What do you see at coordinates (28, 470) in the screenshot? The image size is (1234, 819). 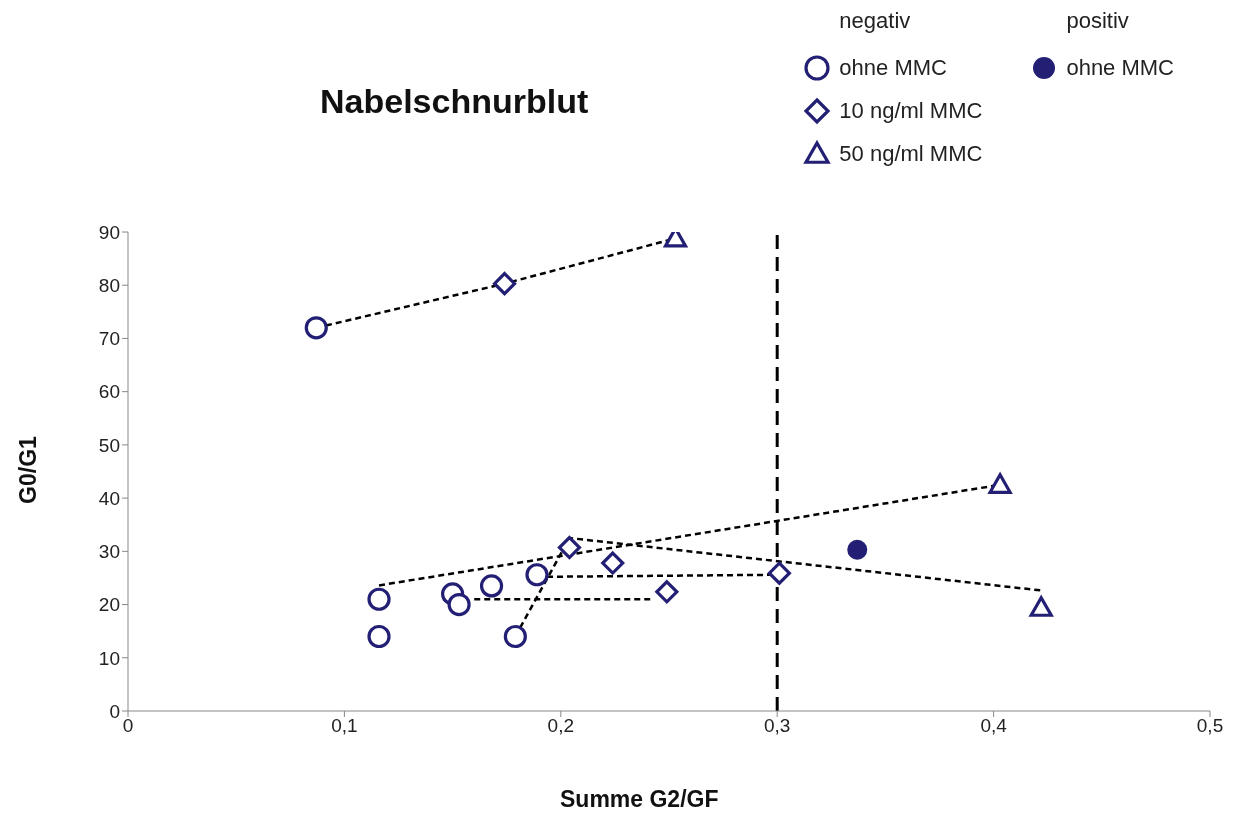 I see `y-axis-title: G0/G1` at bounding box center [28, 470].